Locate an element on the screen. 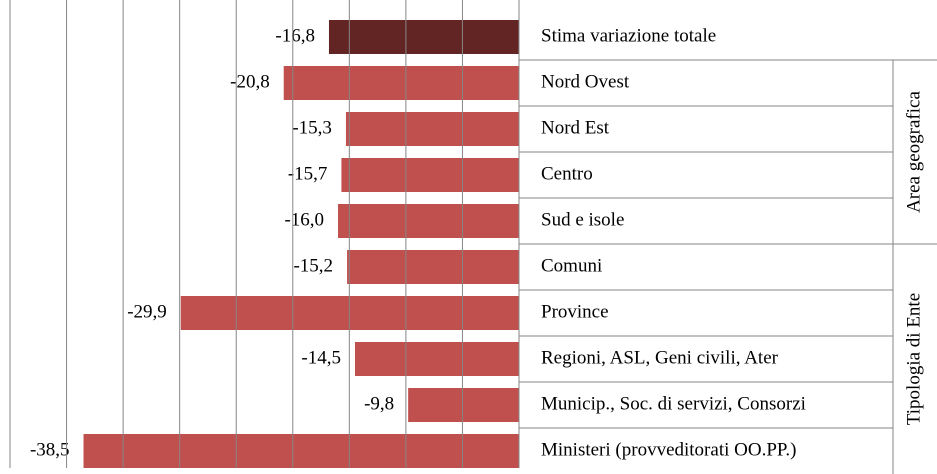 This screenshot has height=474, width=937. category-label: Regioni, ASL, Geni civili, Ater is located at coordinates (660, 357).